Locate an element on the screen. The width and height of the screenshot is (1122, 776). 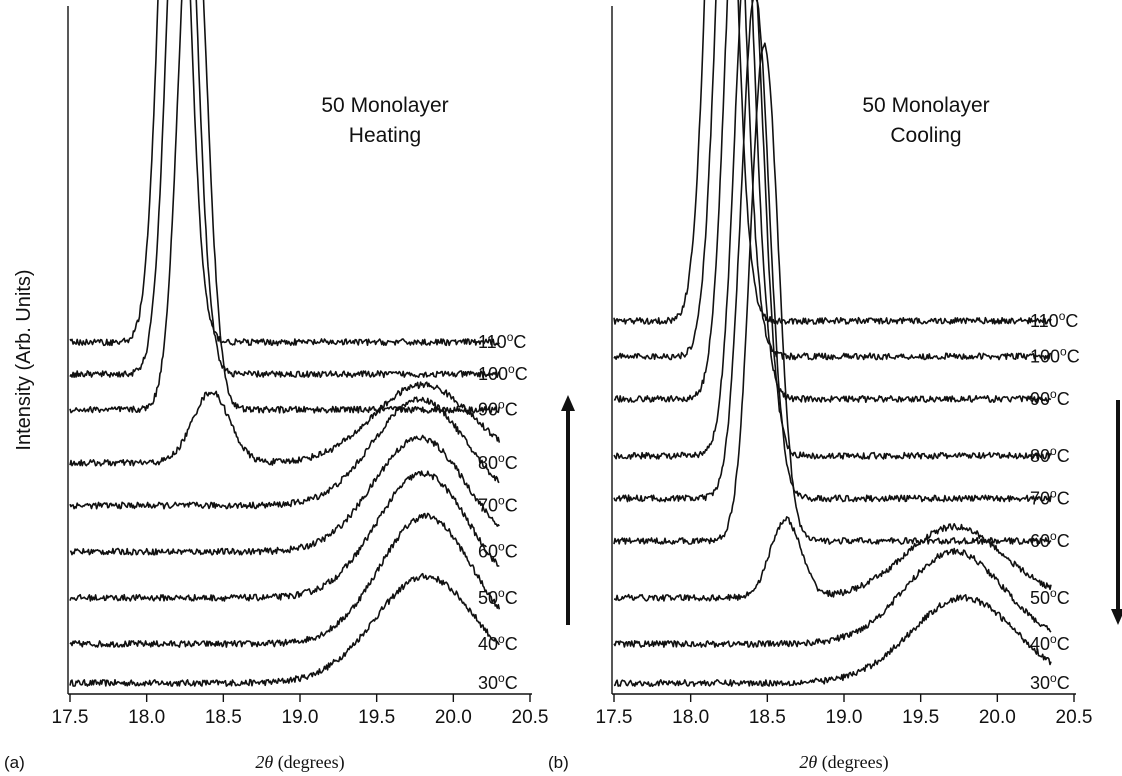
trace-60C is located at coordinates (284, 495).